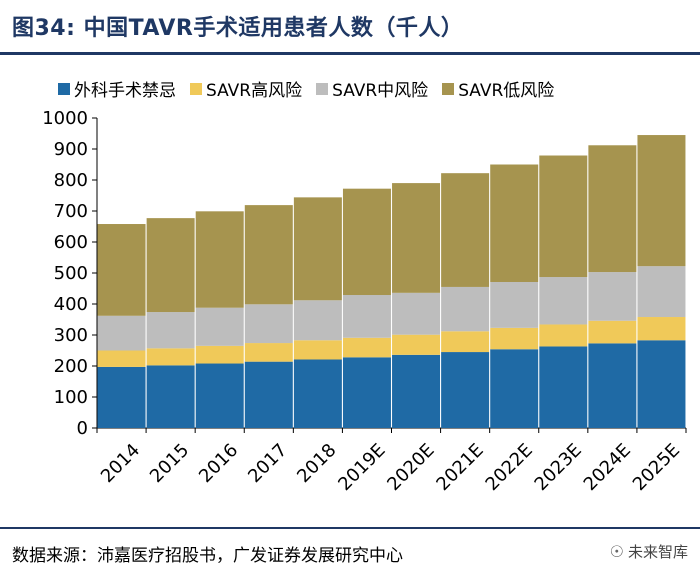 This screenshot has width=700, height=579. I want to click on y-tick-label: 800, so click(71, 180).